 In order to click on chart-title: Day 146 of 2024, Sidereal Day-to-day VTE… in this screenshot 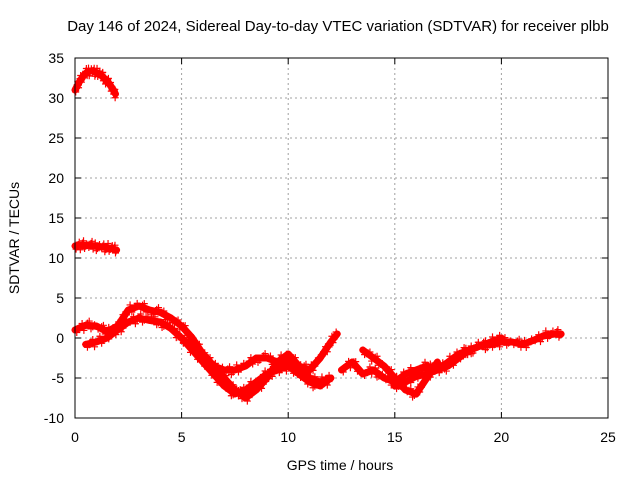, I will do `click(338, 26)`.